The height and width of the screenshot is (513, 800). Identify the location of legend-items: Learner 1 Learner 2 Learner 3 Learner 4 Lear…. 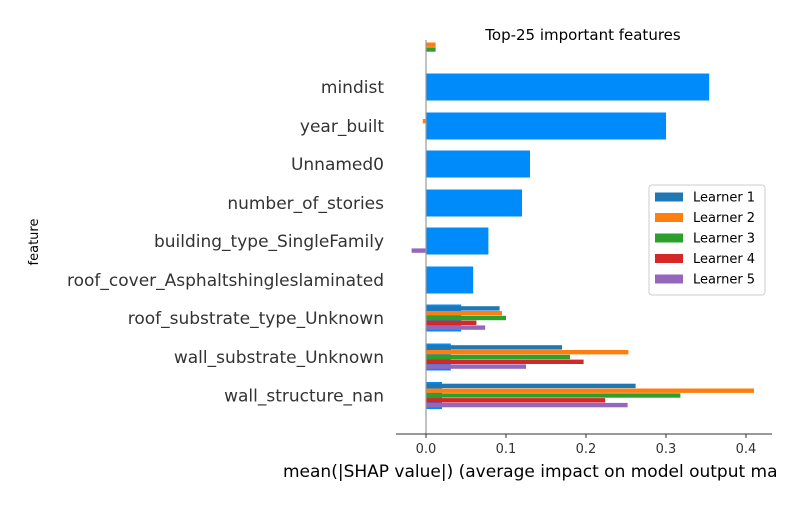
(705, 239).